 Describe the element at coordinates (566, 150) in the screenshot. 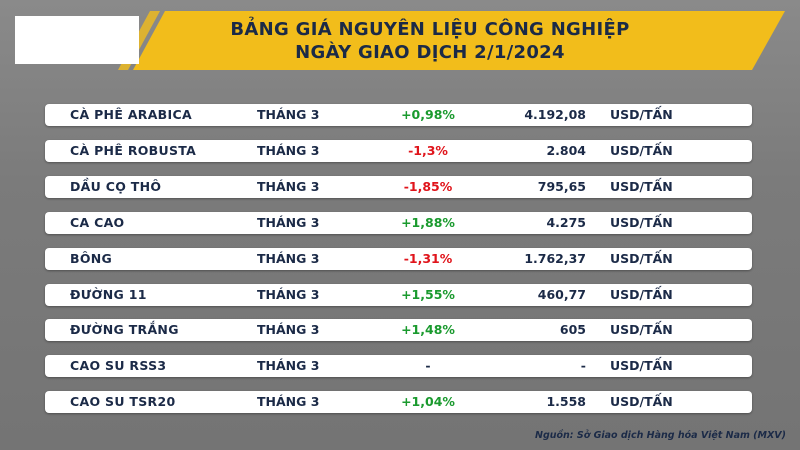

I see `price: 2.804` at that location.